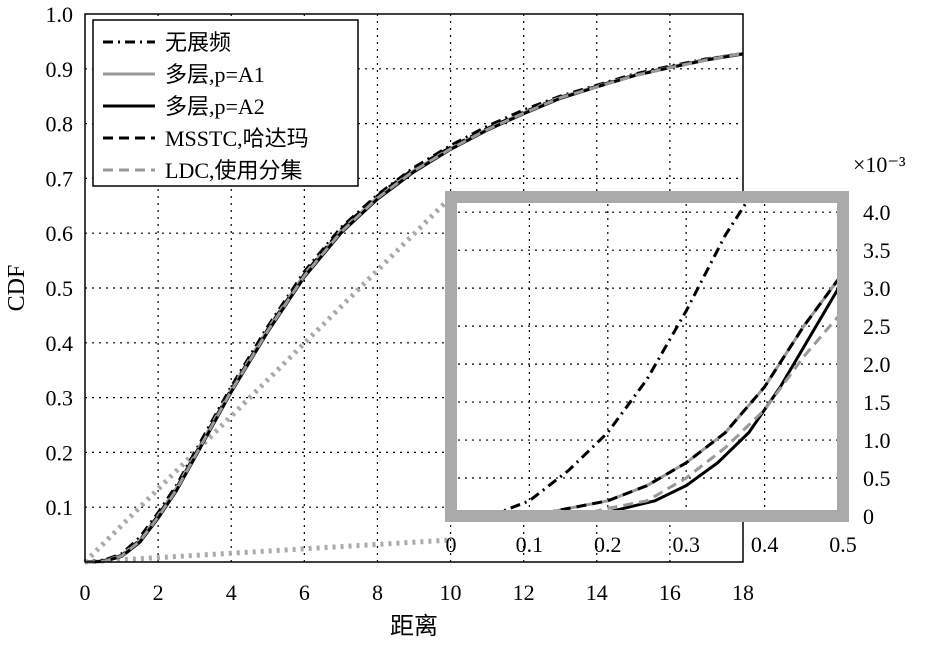  What do you see at coordinates (215, 106) in the screenshot?
I see `legend-label: 多层,p=A2` at bounding box center [215, 106].